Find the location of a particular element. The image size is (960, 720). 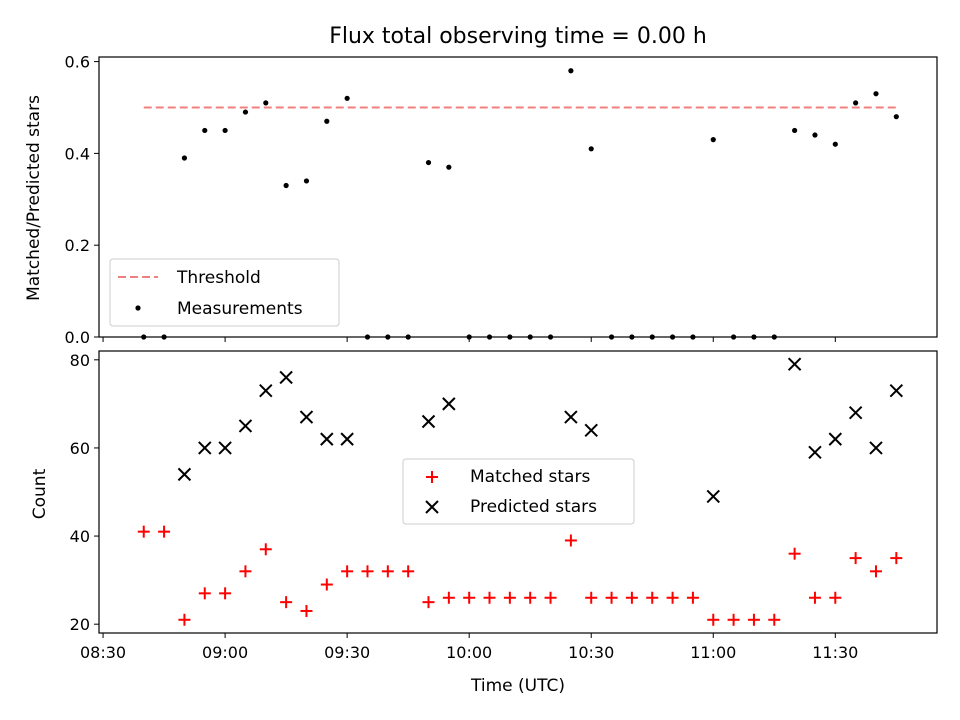

bottom-legend: Matched stars Predicted stars is located at coordinates (518, 491).